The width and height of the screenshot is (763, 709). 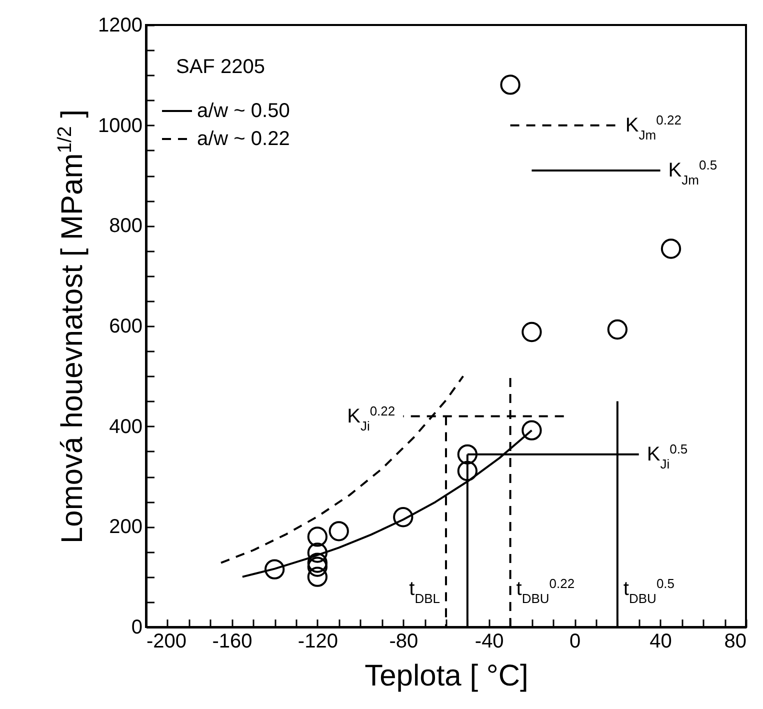 What do you see at coordinates (120, 125) in the screenshot?
I see `y-tick-label: 1000` at bounding box center [120, 125].